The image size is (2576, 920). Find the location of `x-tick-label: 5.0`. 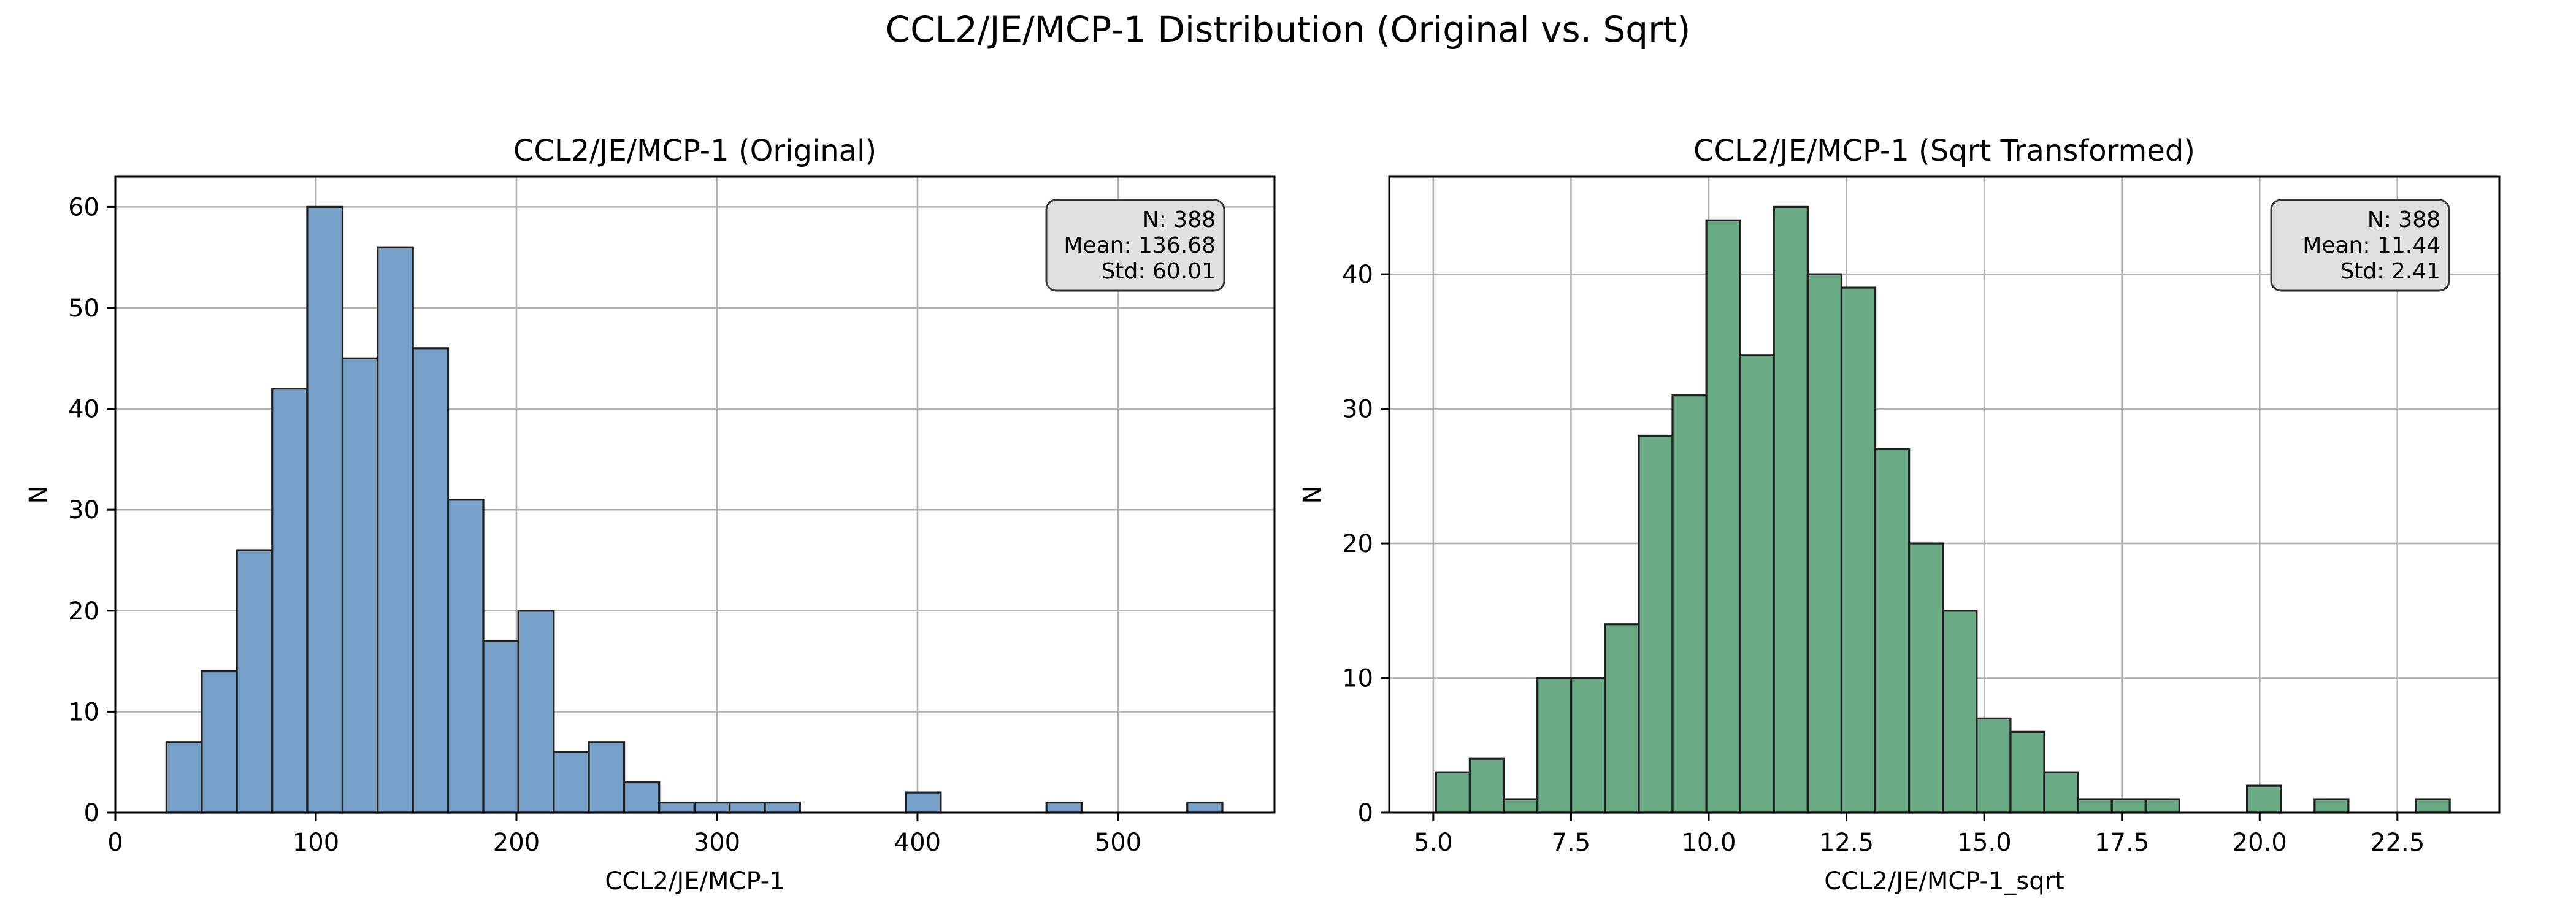

x-tick-label: 5.0 is located at coordinates (1433, 843).